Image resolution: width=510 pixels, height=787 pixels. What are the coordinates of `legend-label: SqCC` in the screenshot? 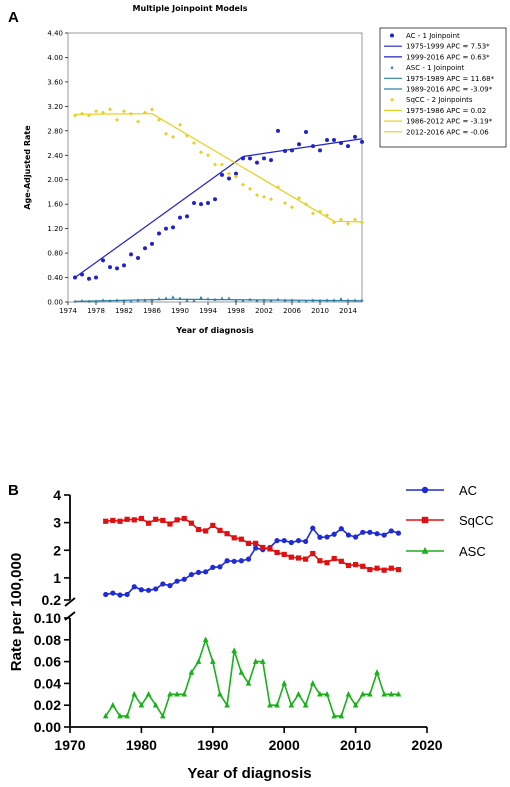 It's located at (476, 520).